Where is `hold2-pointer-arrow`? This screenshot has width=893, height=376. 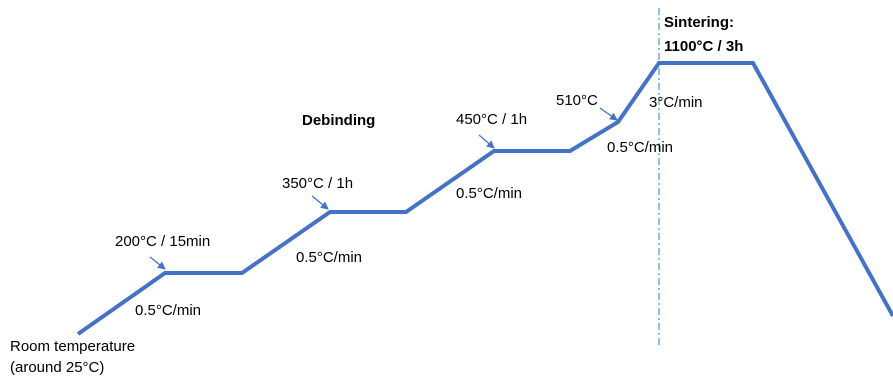 hold2-pointer-arrow is located at coordinates (320, 202).